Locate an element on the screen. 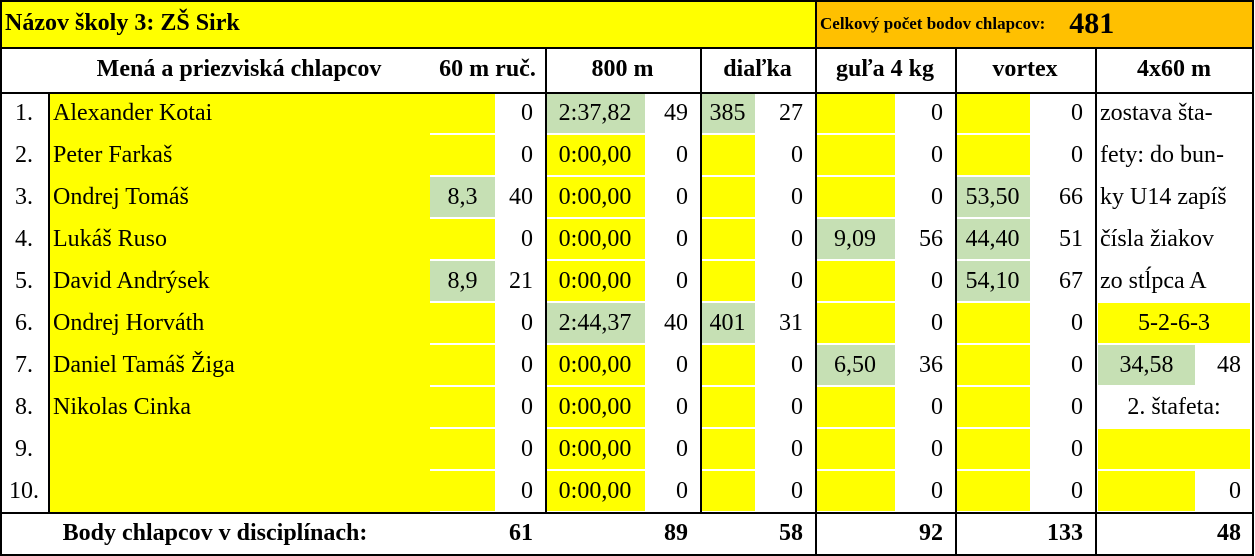  result: 2:37,82 is located at coordinates (595, 113).